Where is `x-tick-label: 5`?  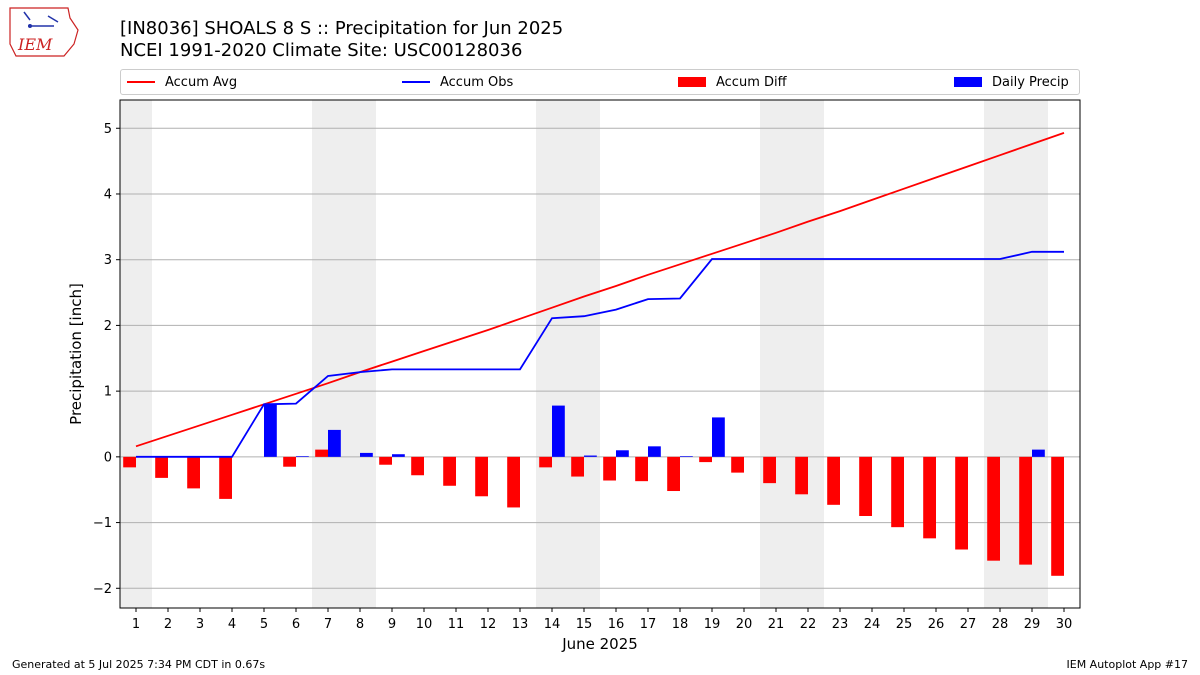
x-tick-label: 5 is located at coordinates (264, 624).